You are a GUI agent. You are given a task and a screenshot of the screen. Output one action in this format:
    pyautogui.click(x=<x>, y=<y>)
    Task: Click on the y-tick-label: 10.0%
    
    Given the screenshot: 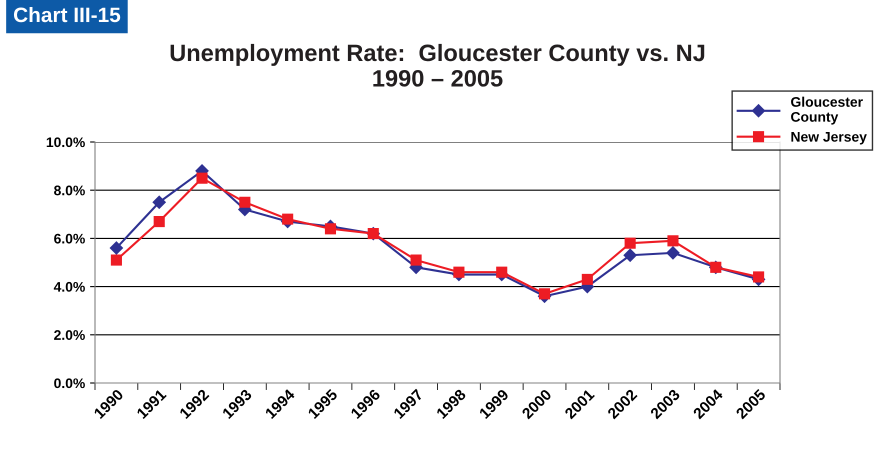 What is the action you would take?
    pyautogui.click(x=65, y=142)
    